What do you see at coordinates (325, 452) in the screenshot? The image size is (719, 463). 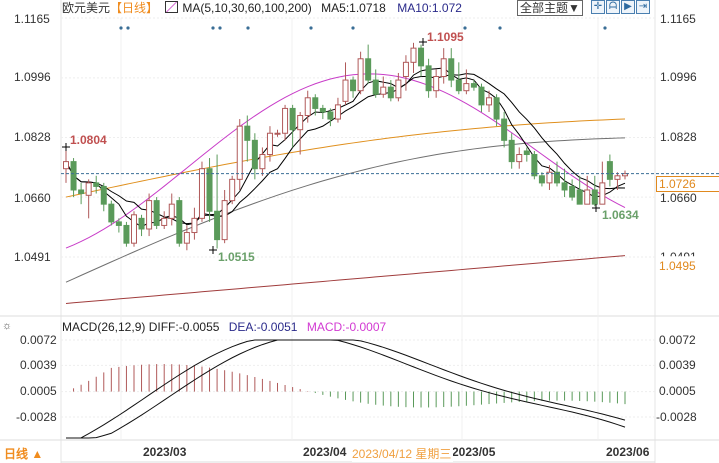 I see `x-axis-label: 2023/04` at bounding box center [325, 452].